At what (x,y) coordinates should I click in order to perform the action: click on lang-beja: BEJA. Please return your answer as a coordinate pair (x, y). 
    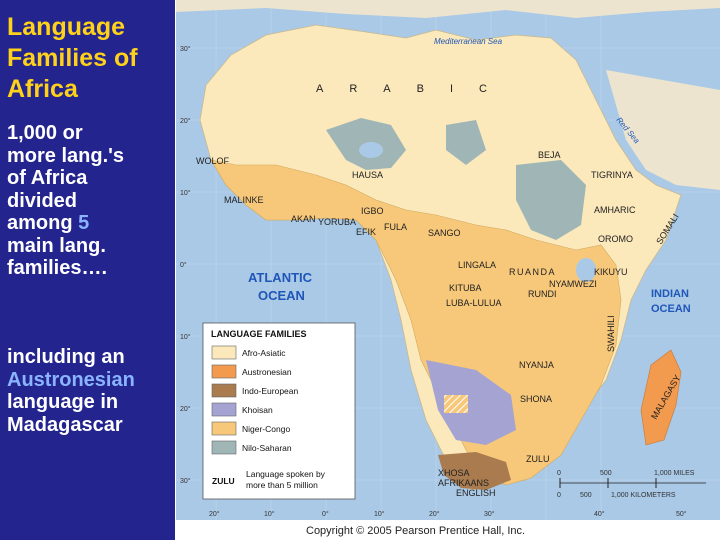
    Looking at the image, I should click on (549, 155).